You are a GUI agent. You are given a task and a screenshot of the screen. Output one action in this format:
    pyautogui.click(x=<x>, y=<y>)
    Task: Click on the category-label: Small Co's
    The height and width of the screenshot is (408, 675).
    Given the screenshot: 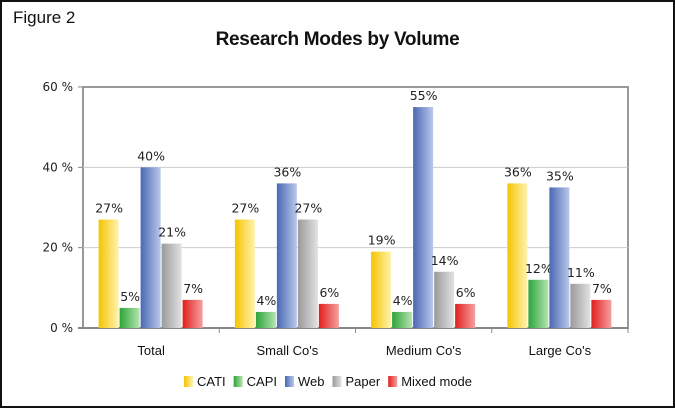 What is the action you would take?
    pyautogui.click(x=288, y=350)
    